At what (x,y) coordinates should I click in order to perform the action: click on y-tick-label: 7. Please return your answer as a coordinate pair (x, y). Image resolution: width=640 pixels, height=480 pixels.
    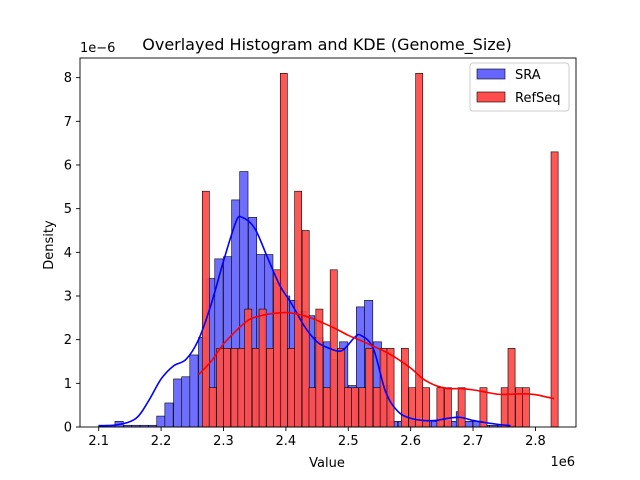
    Looking at the image, I should click on (68, 122).